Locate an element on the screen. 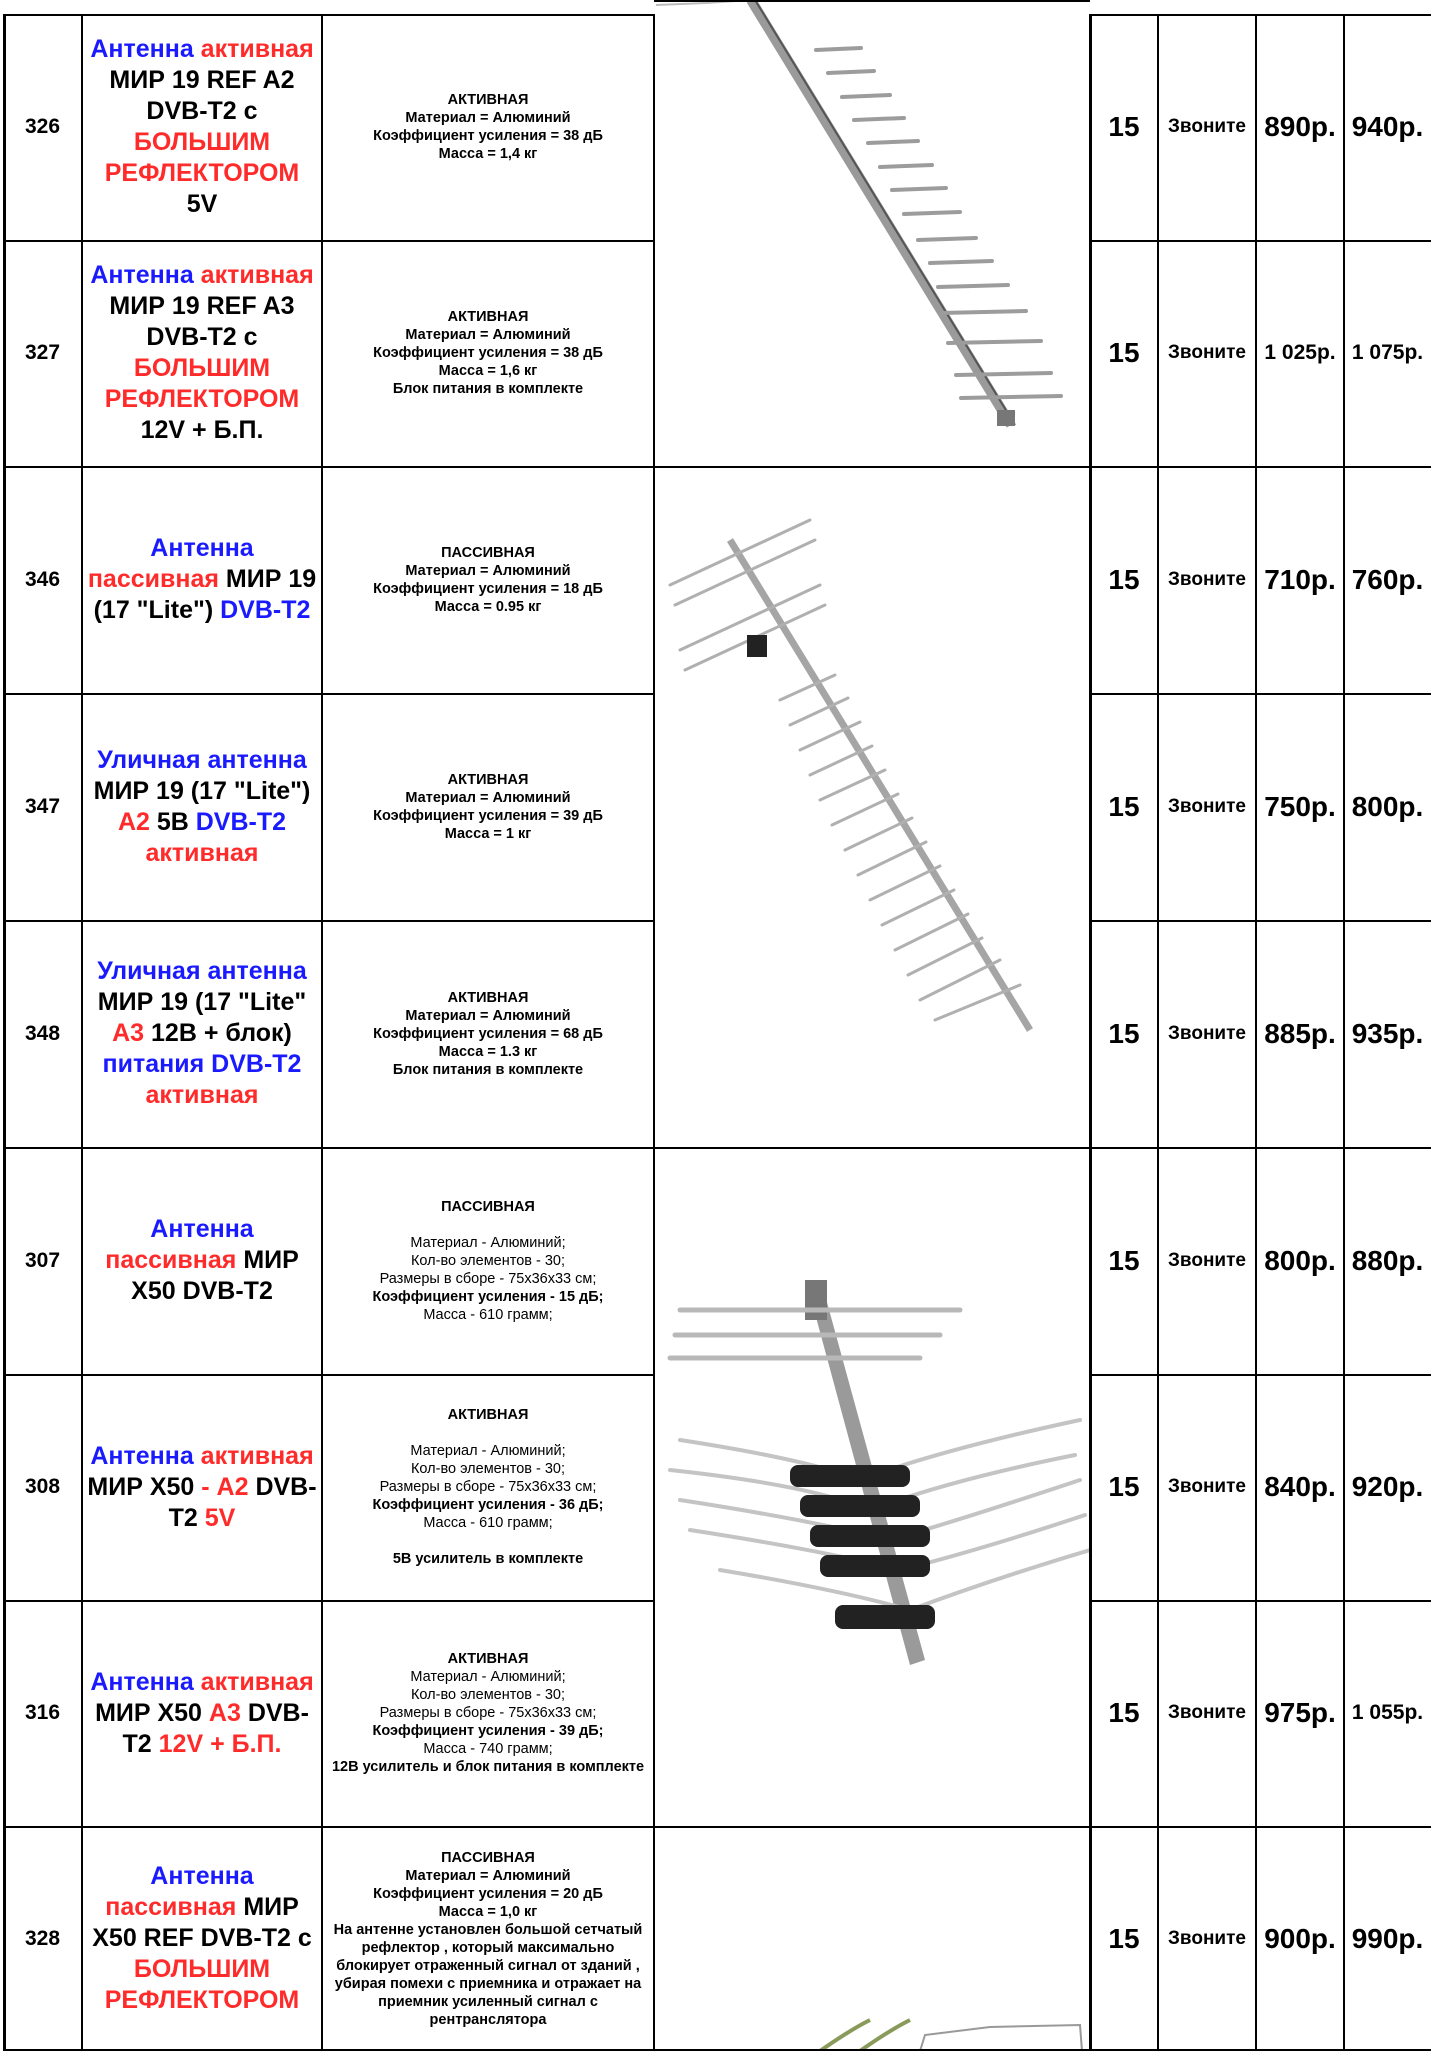 Image resolution: width=1431 pixels, height=2051 pixels. product-id: 316 is located at coordinates (42, 1712).